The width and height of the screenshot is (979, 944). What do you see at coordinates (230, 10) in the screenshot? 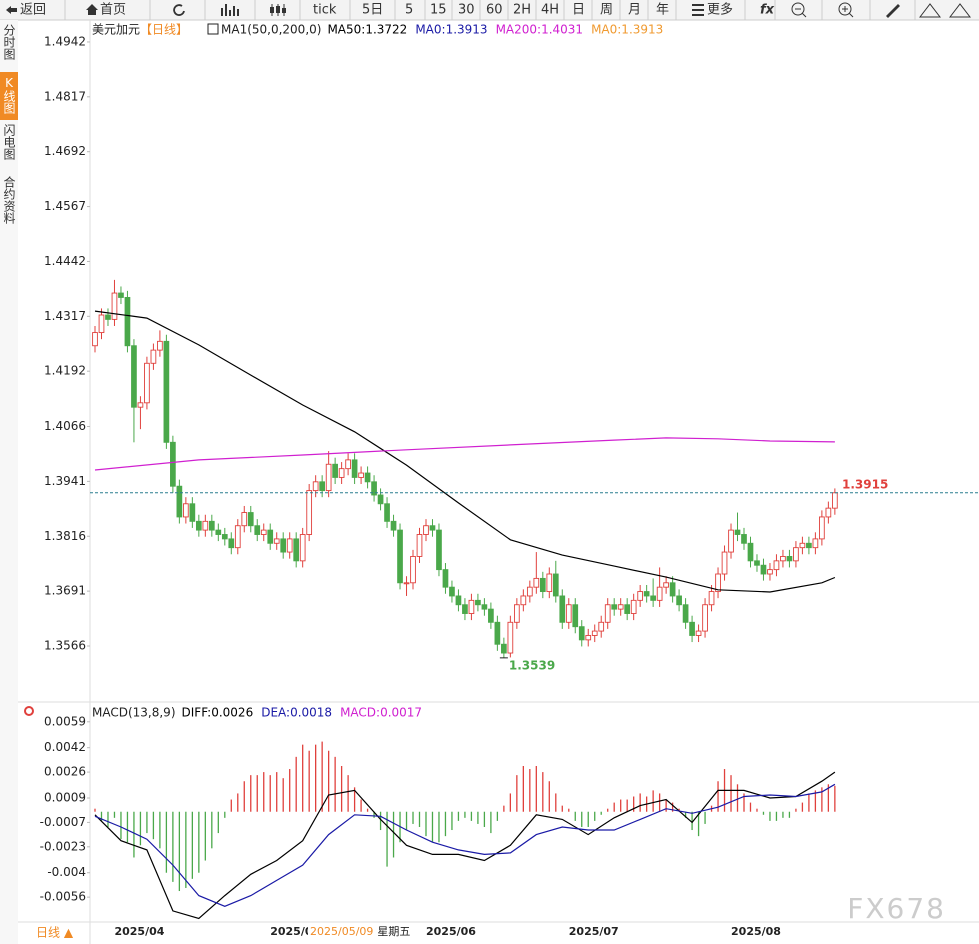
I see `chart-icon` at bounding box center [230, 10].